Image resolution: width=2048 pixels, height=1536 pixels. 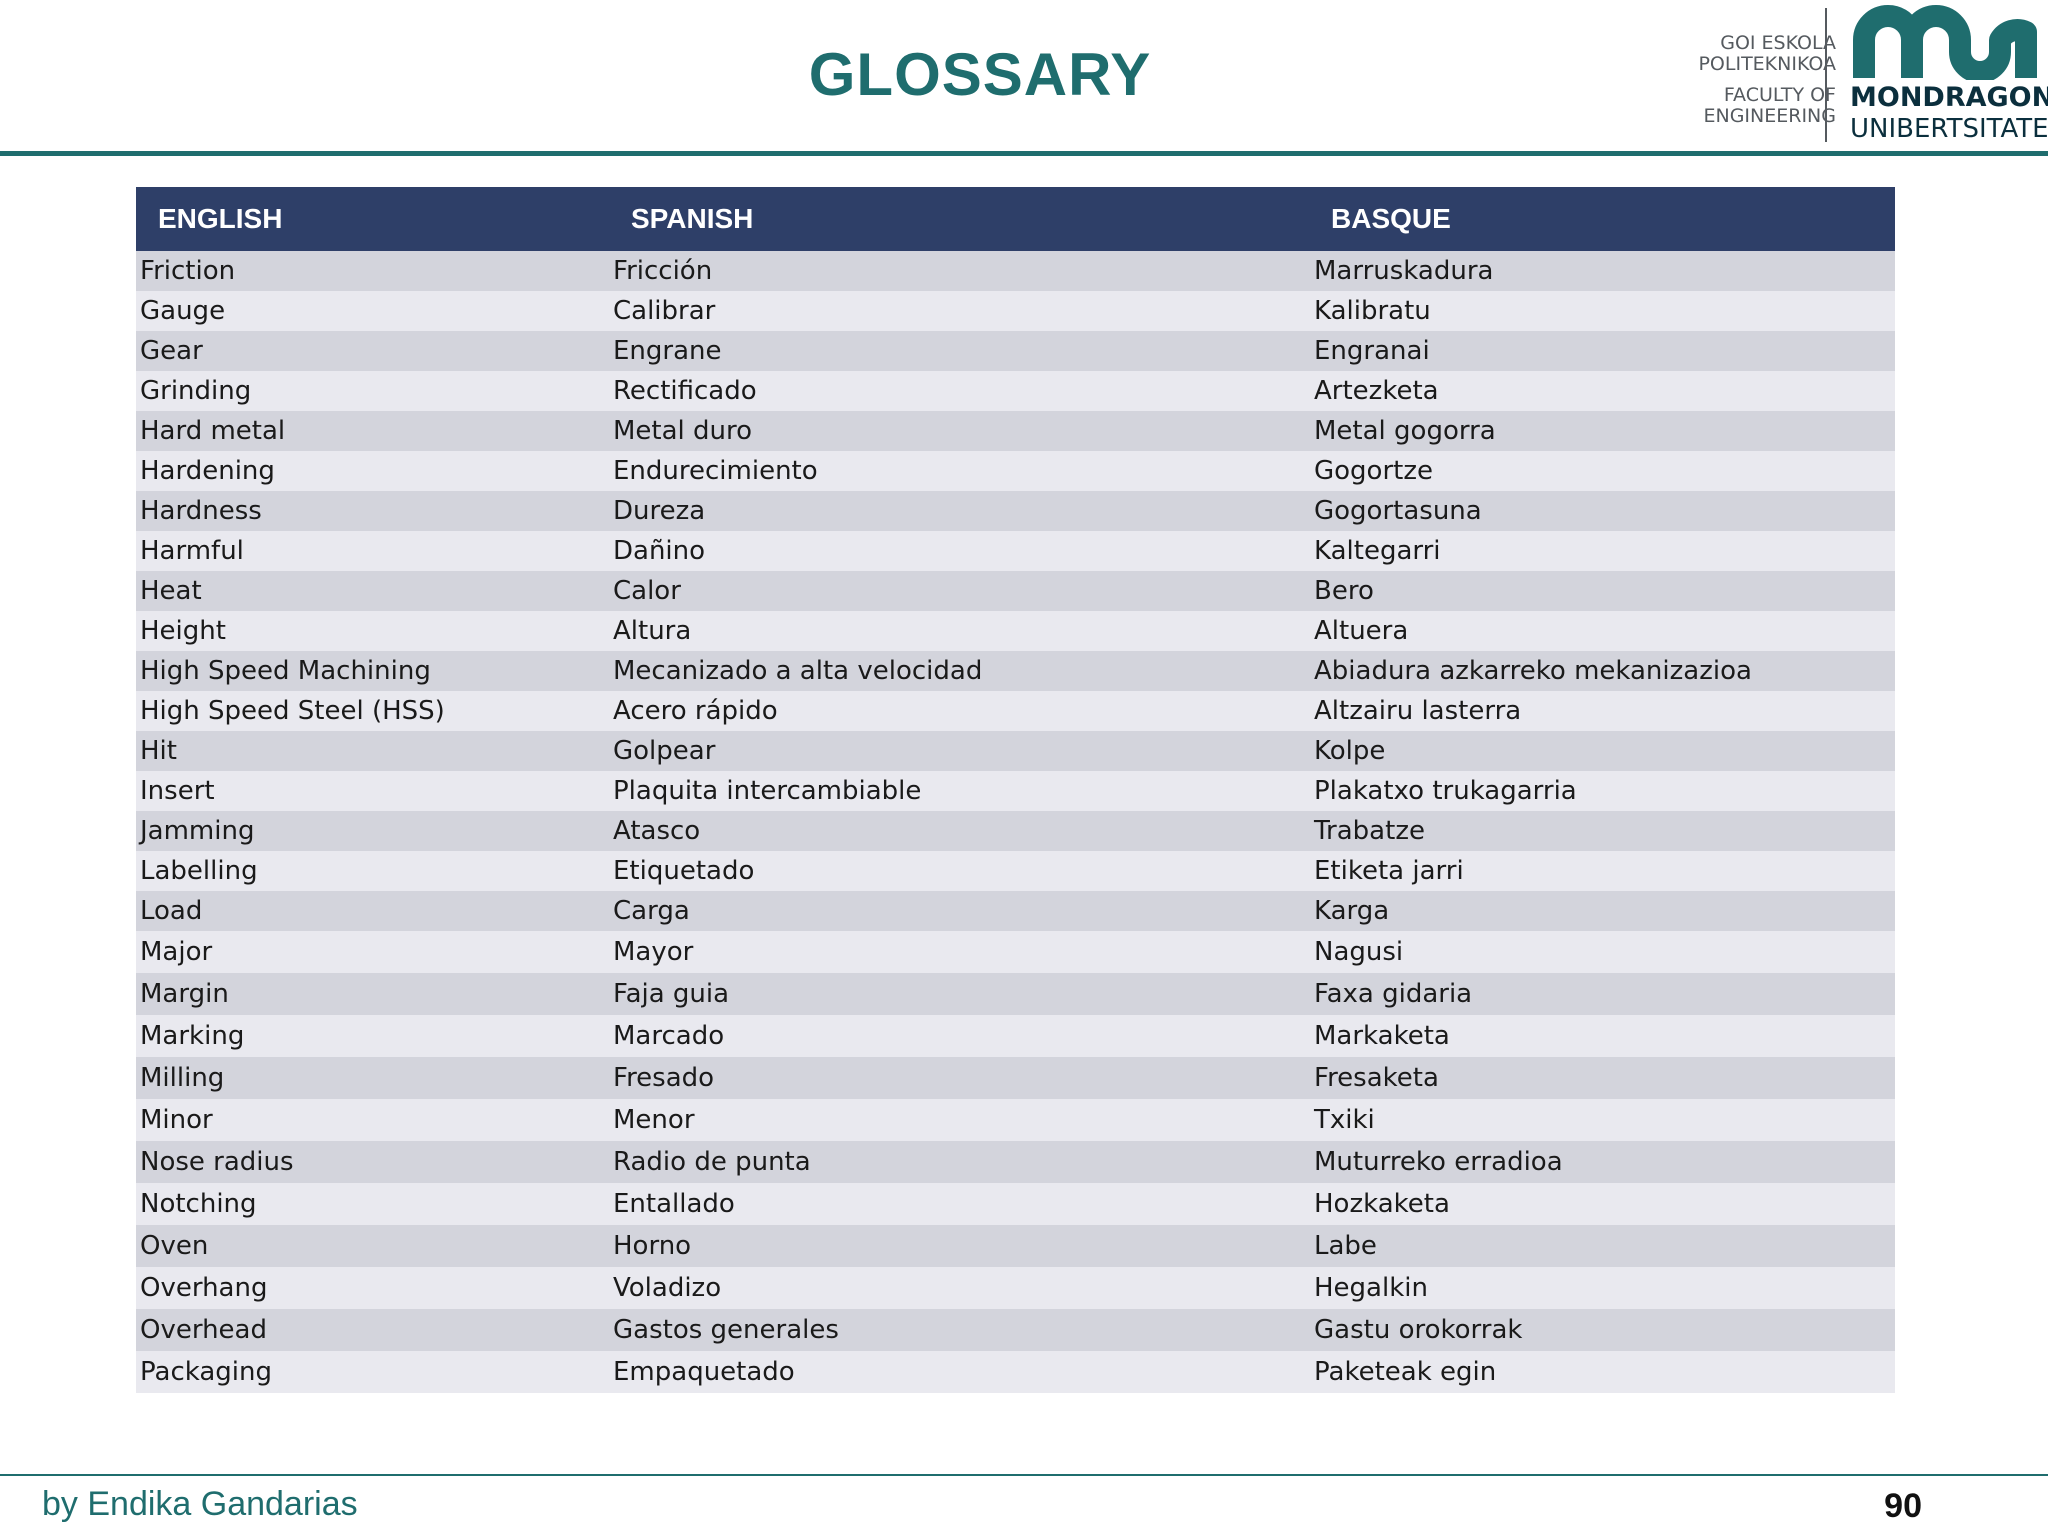 What do you see at coordinates (767, 791) in the screenshot?
I see `term-spanish: Plaquita intercambiable` at bounding box center [767, 791].